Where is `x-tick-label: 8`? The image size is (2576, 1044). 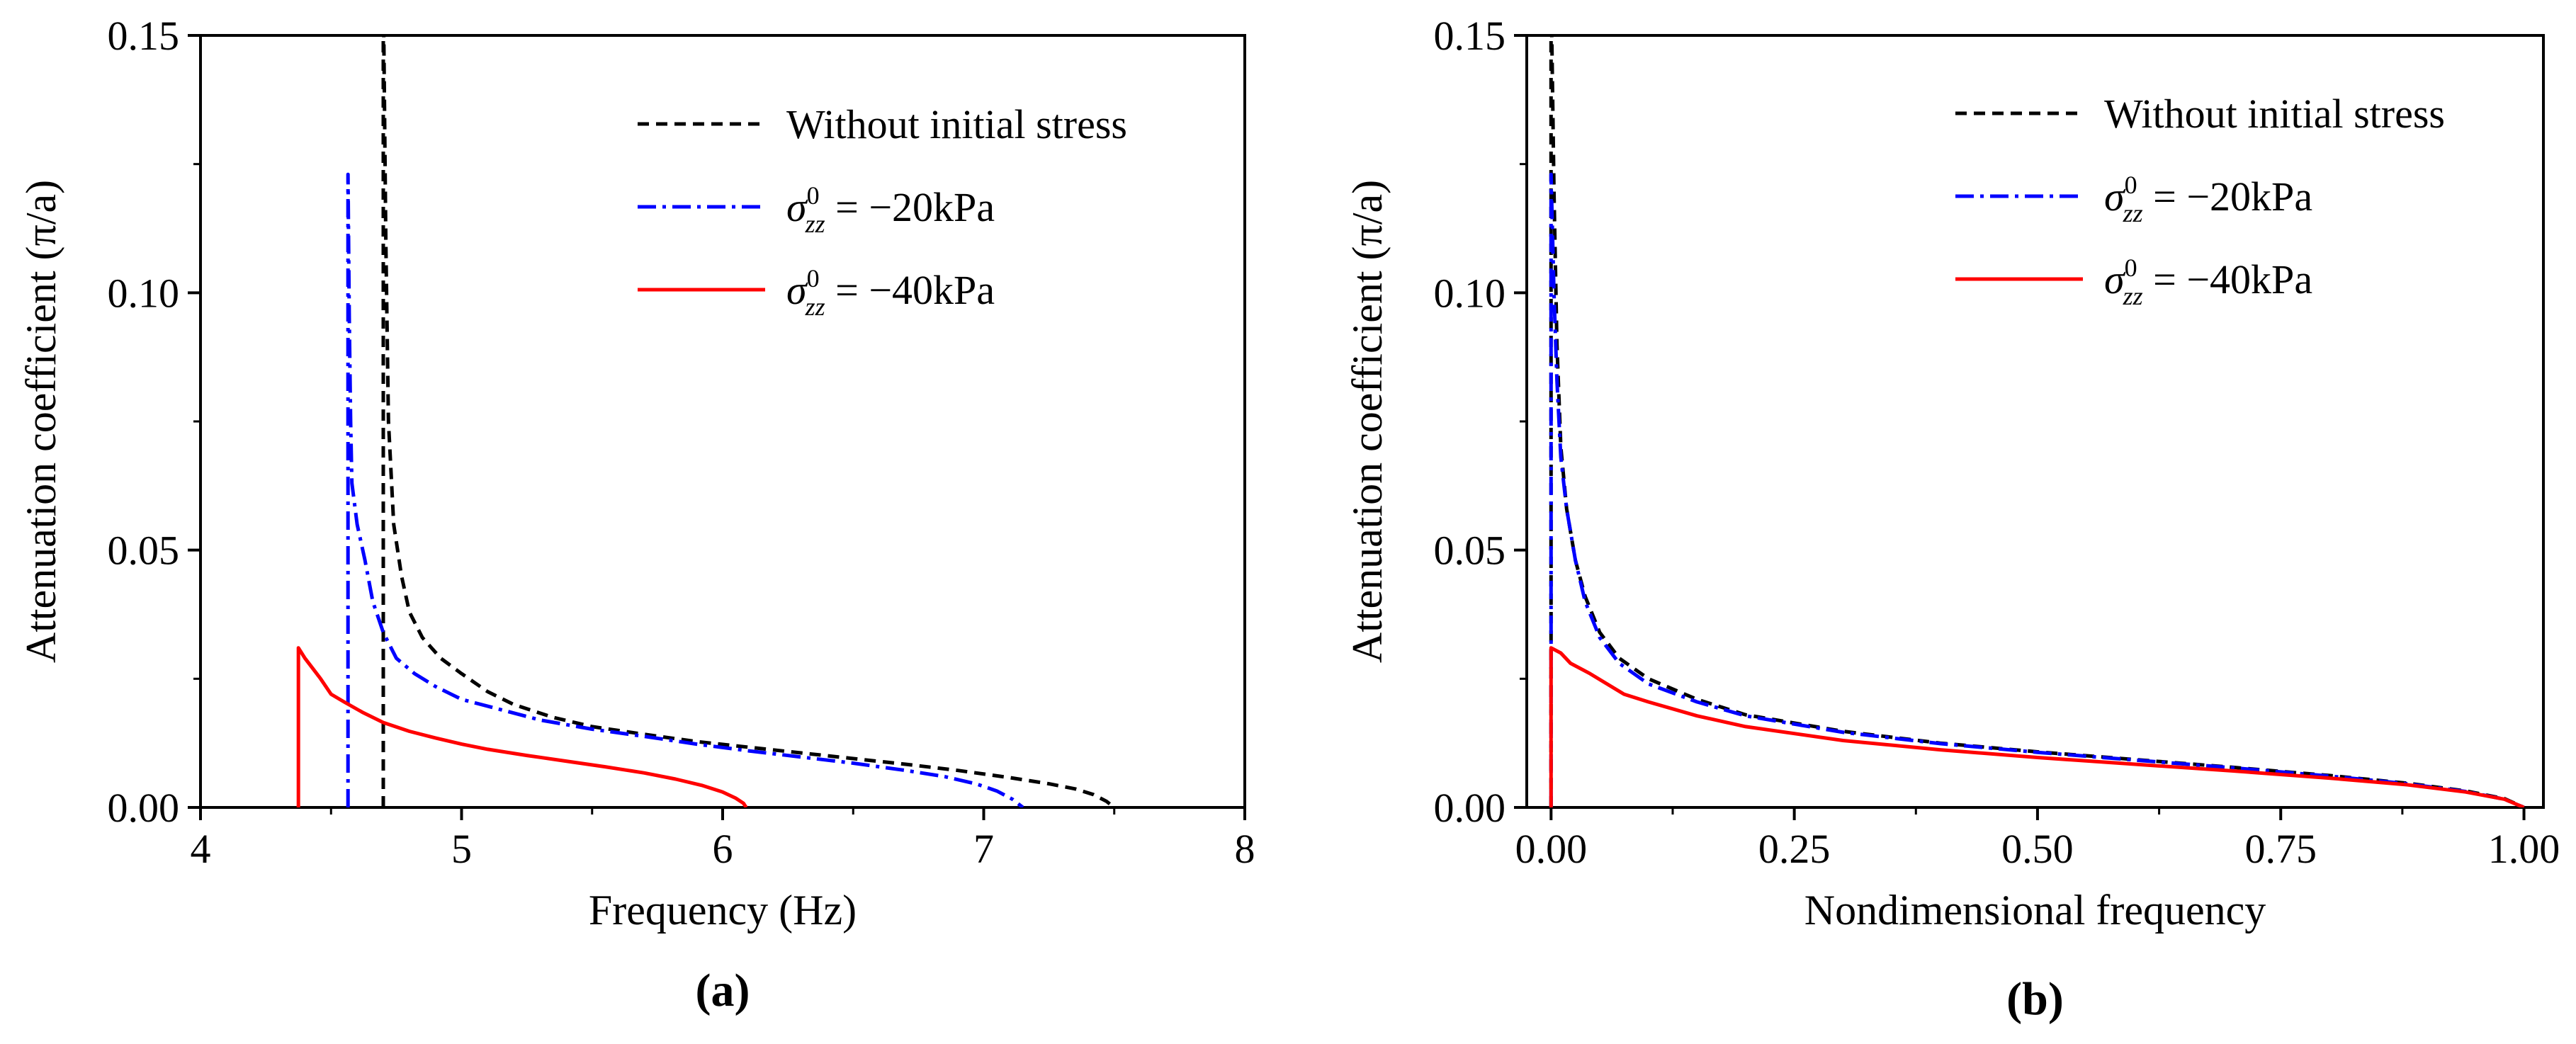
x-tick-label: 8 is located at coordinates (1245, 849).